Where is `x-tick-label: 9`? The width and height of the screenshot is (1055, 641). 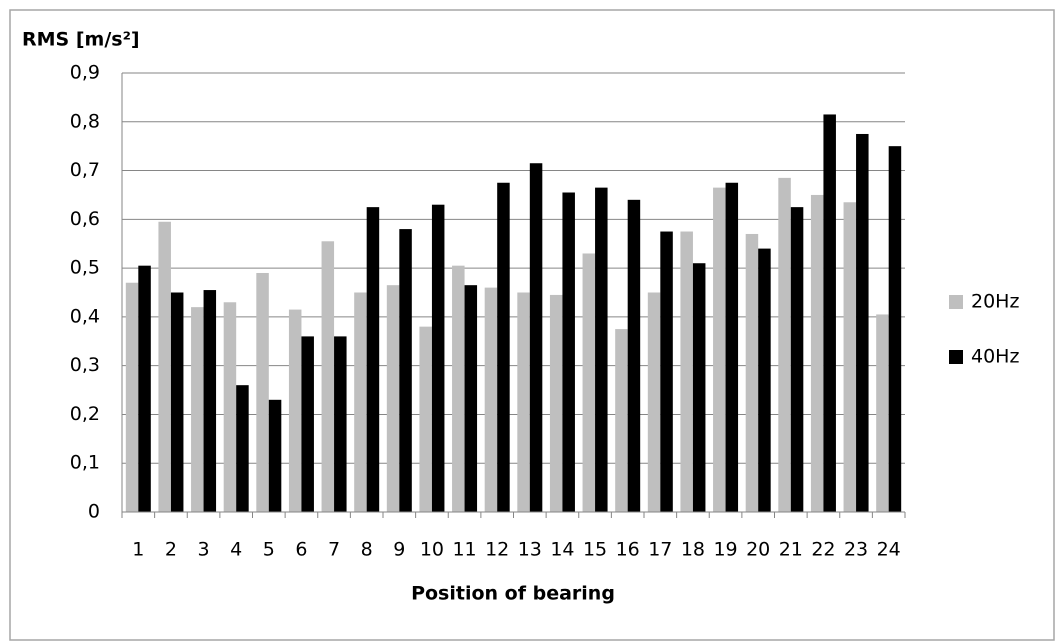 x-tick-label: 9 is located at coordinates (399, 550).